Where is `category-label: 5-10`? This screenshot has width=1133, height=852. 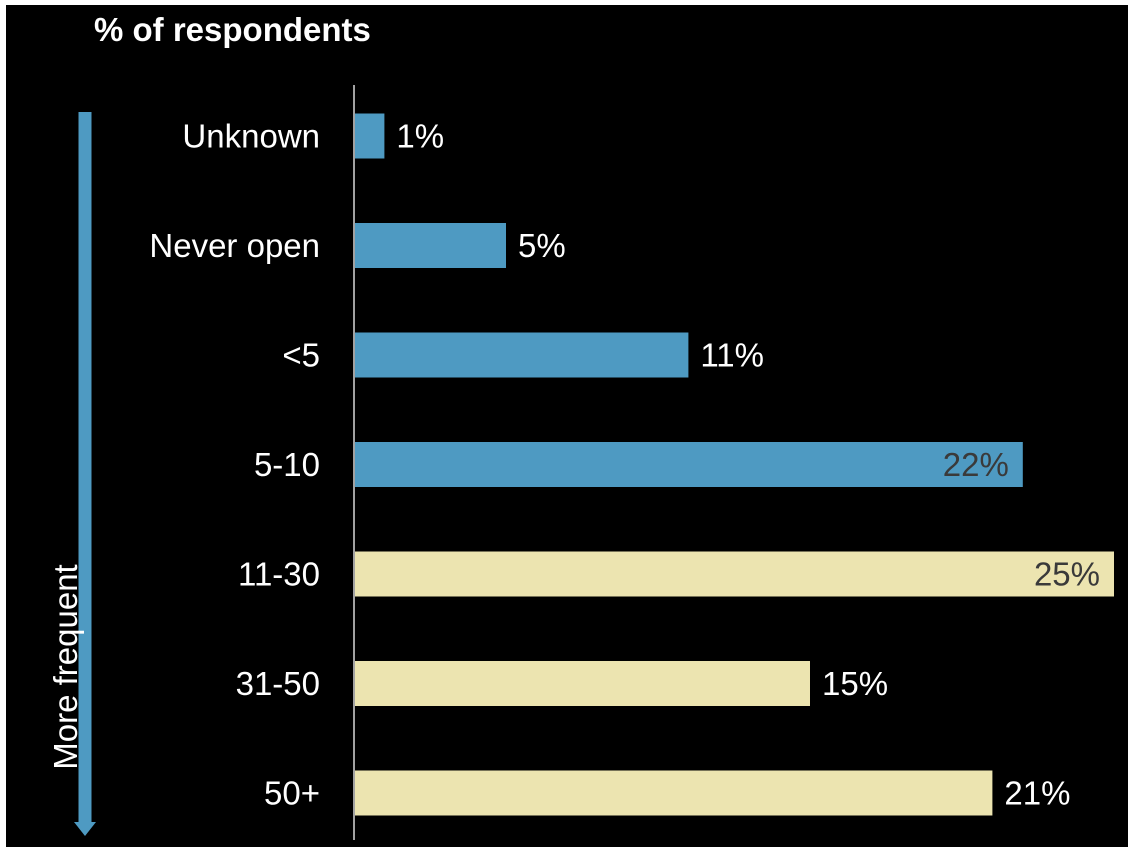 category-label: 5-10 is located at coordinates (287, 464).